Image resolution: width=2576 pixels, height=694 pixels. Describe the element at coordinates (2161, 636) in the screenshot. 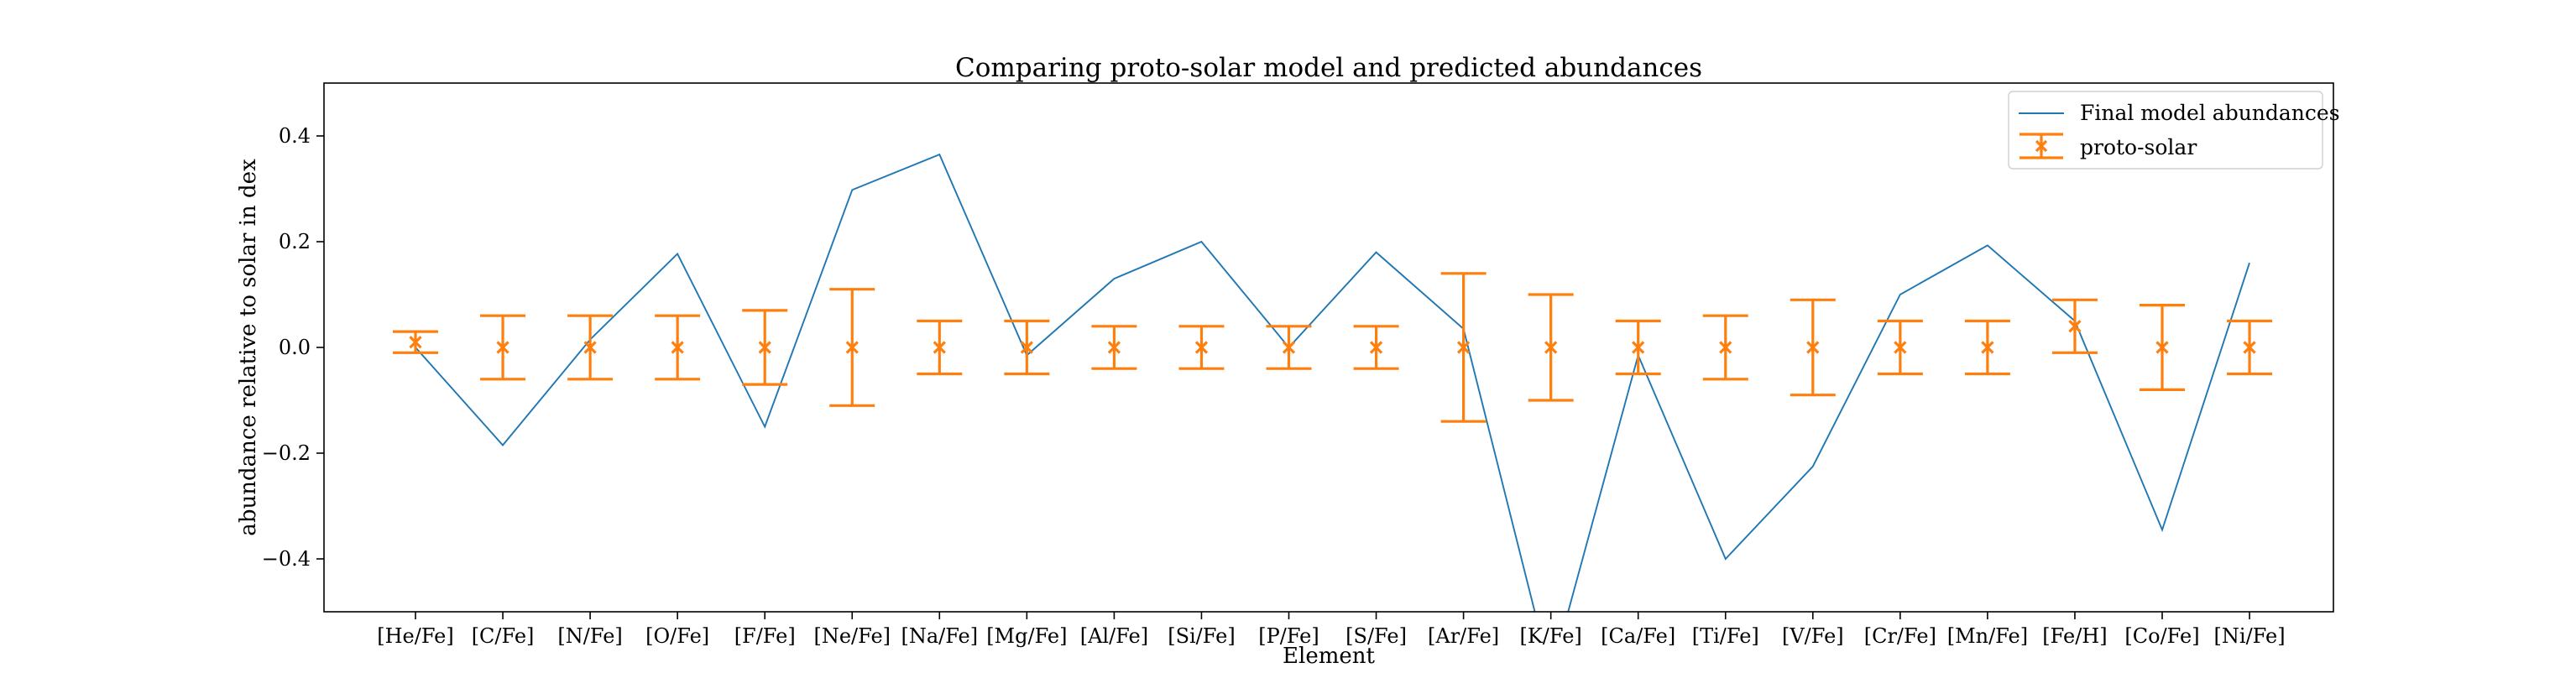

I see `x-tick-label: [Co/Fe]` at that location.